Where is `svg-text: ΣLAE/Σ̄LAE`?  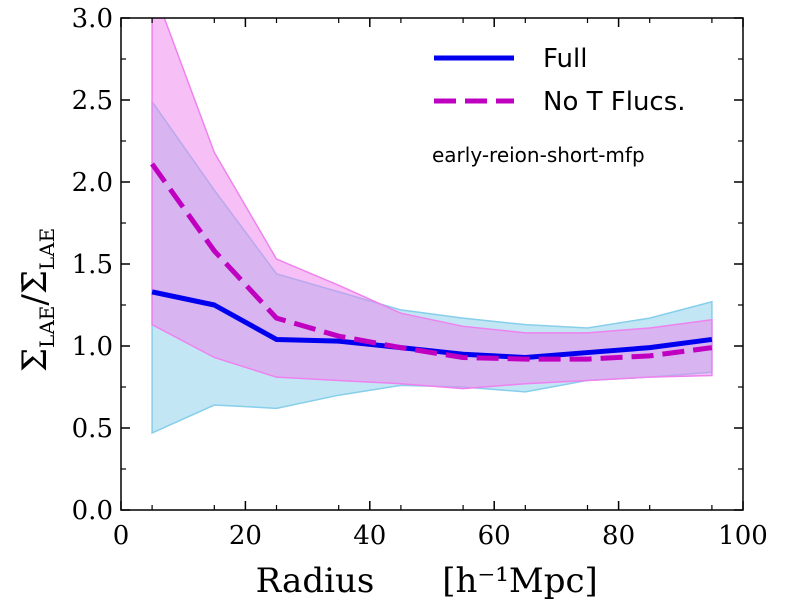 svg-text: ΣLAE/Σ̄LAE is located at coordinates (37, 300).